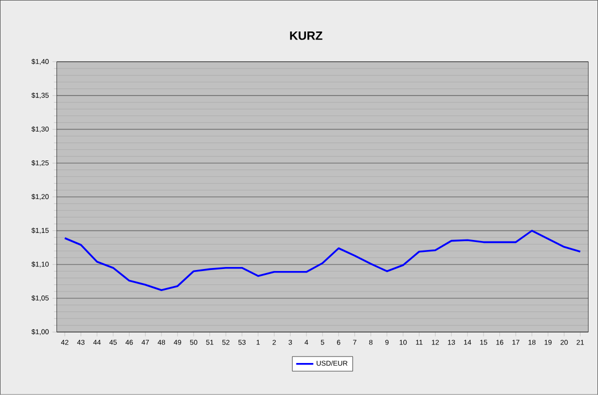  I want to click on chart-title: KURZ, so click(306, 36).